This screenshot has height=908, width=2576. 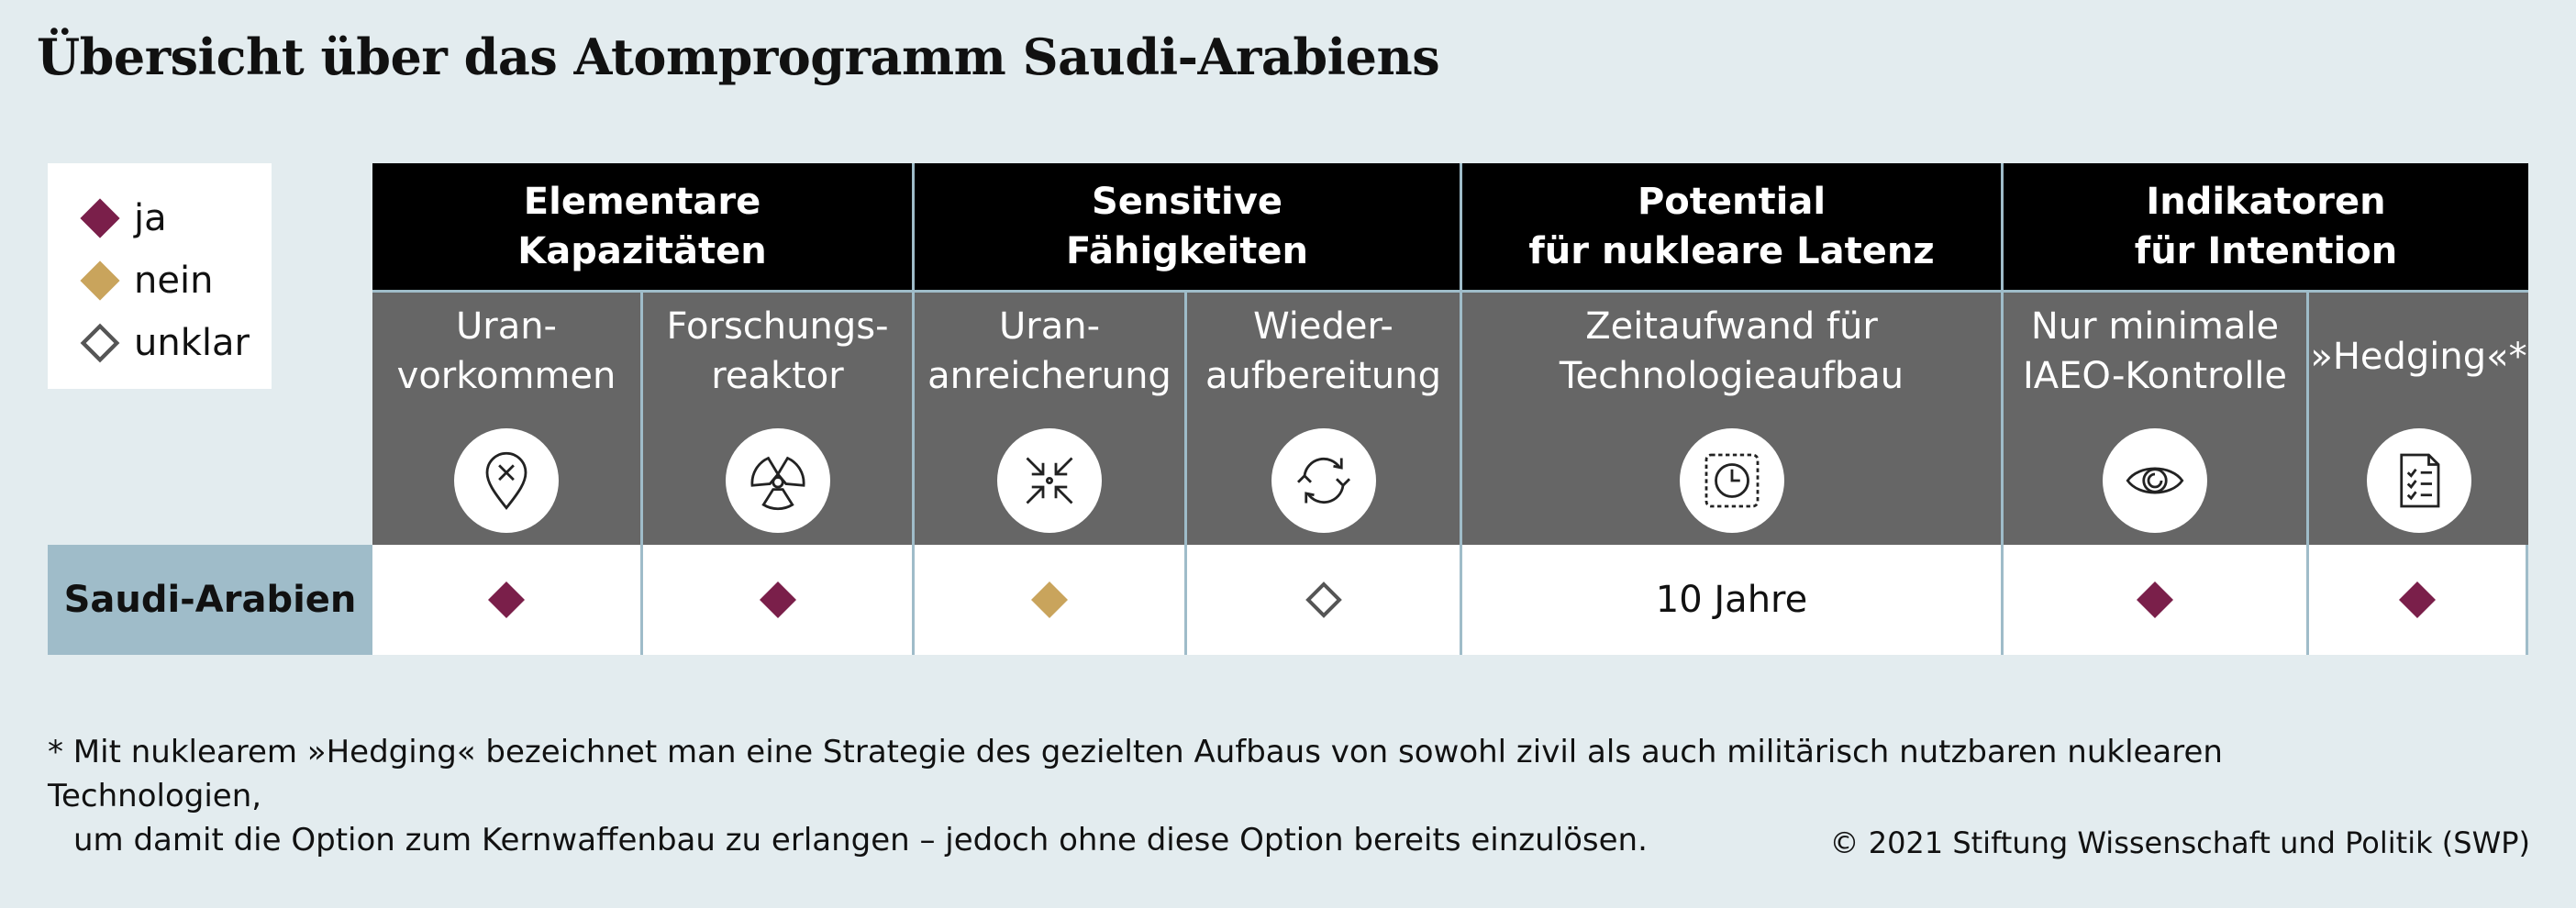 What do you see at coordinates (779, 419) in the screenshot?
I see `column-header-forschungsreaktor: Forschungs-reaktor` at bounding box center [779, 419].